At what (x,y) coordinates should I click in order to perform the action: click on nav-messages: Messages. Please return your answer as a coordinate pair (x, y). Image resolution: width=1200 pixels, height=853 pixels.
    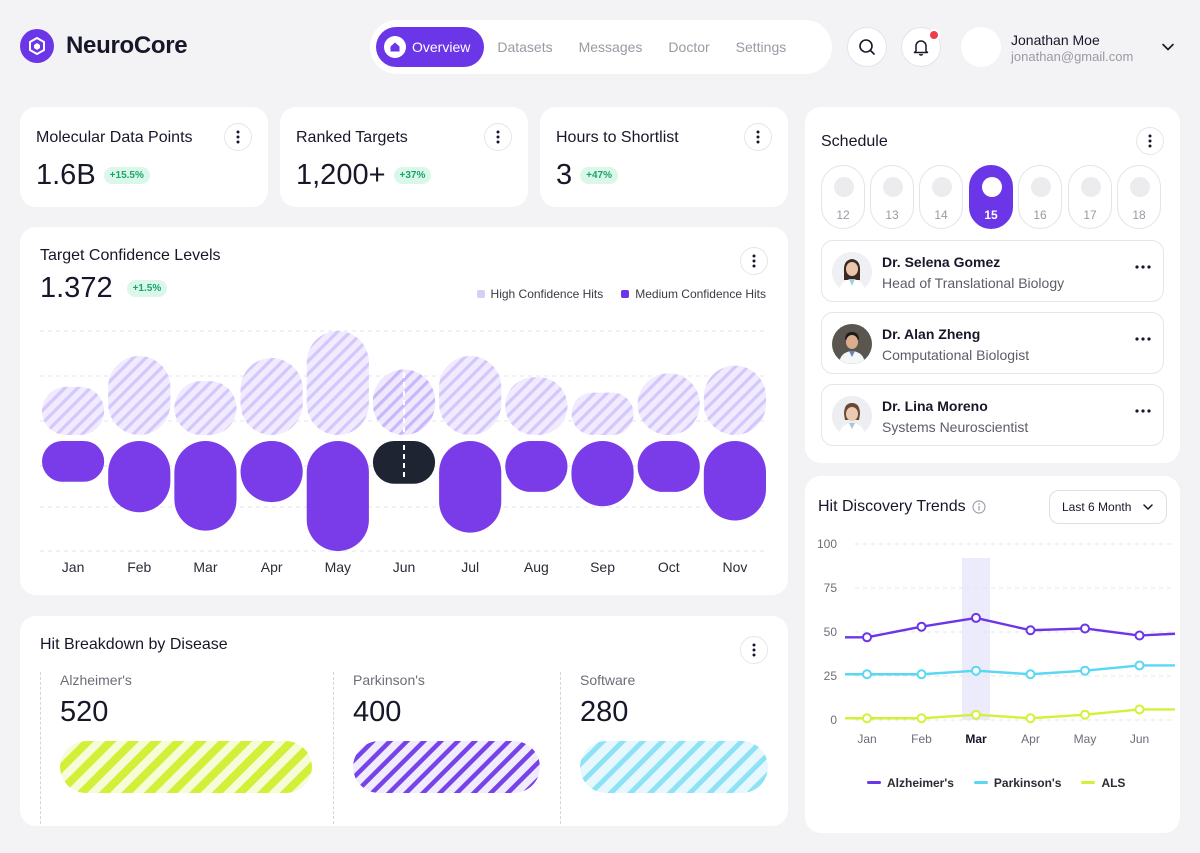
    Looking at the image, I should click on (610, 47).